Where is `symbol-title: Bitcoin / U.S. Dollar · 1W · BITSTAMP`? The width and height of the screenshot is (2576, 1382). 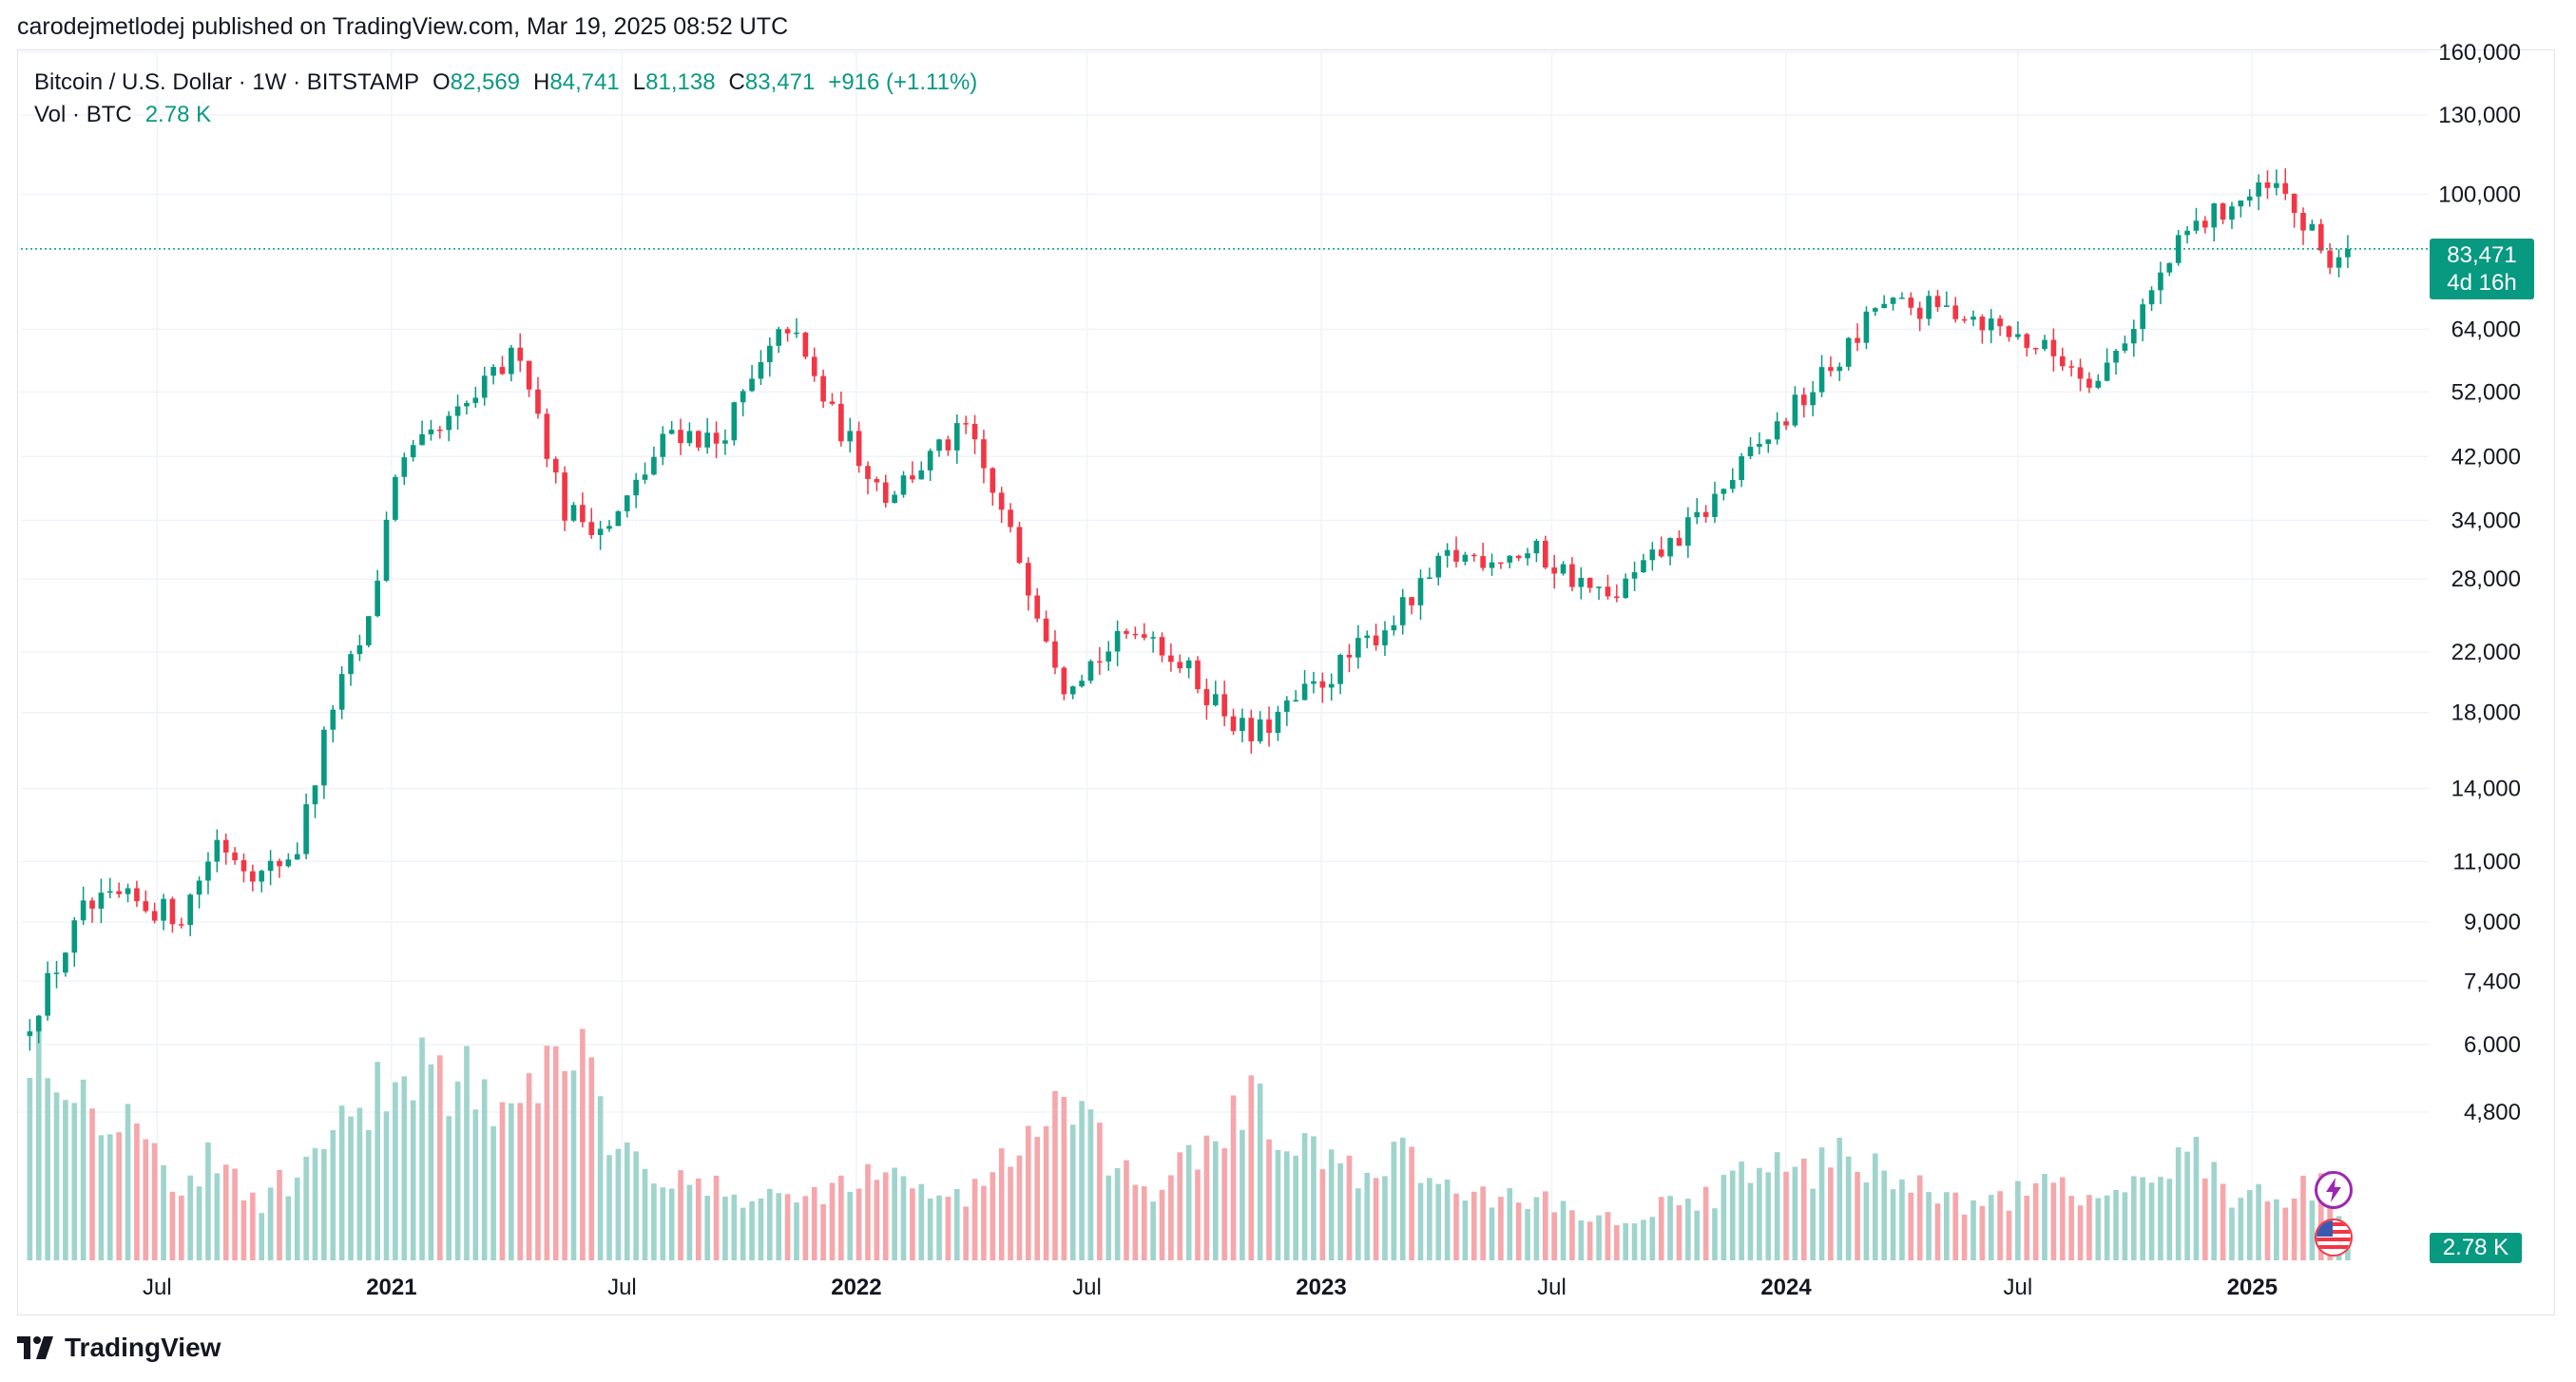 symbol-title: Bitcoin / U.S. Dollar · 1W · BITSTAMP is located at coordinates (226, 82).